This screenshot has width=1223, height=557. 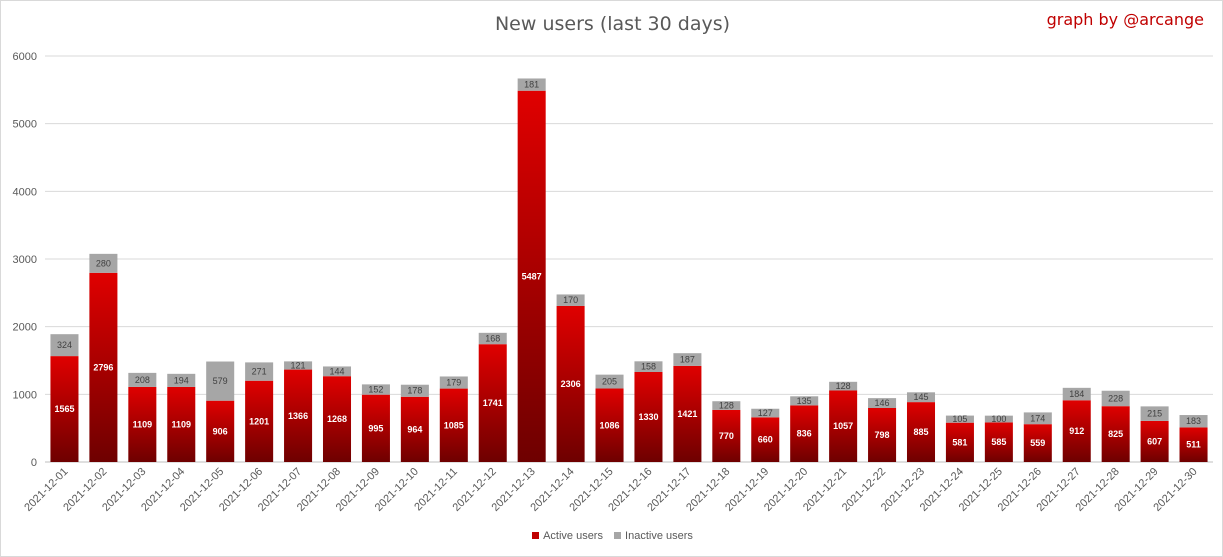 What do you see at coordinates (142, 380) in the screenshot?
I see `data-label-inactive: 208` at bounding box center [142, 380].